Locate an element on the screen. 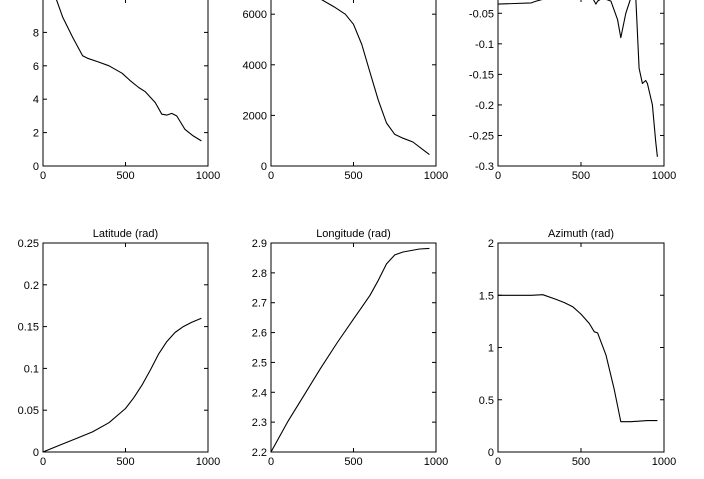 Image resolution: width=704 pixels, height=479 pixels. y-tick-label: 0.15 is located at coordinates (28, 328).